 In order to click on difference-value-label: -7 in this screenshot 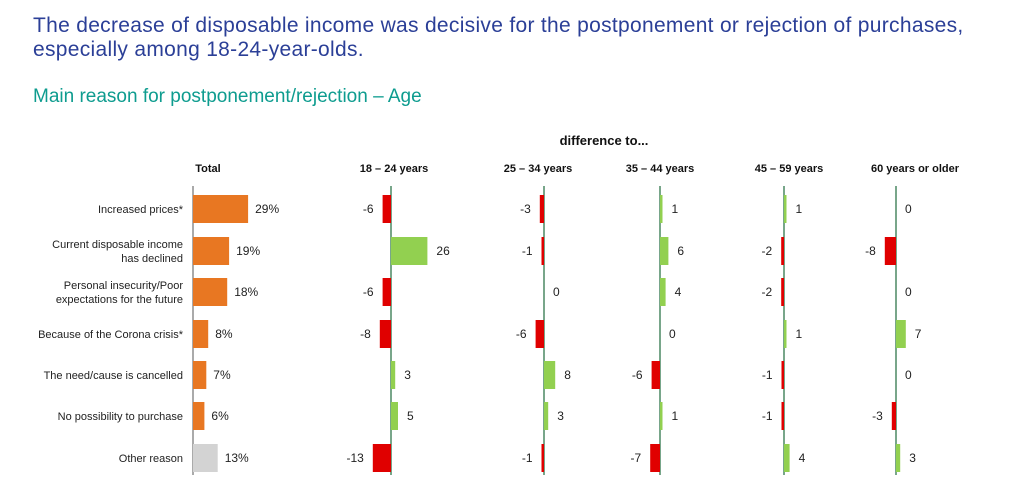, I will do `click(636, 458)`.